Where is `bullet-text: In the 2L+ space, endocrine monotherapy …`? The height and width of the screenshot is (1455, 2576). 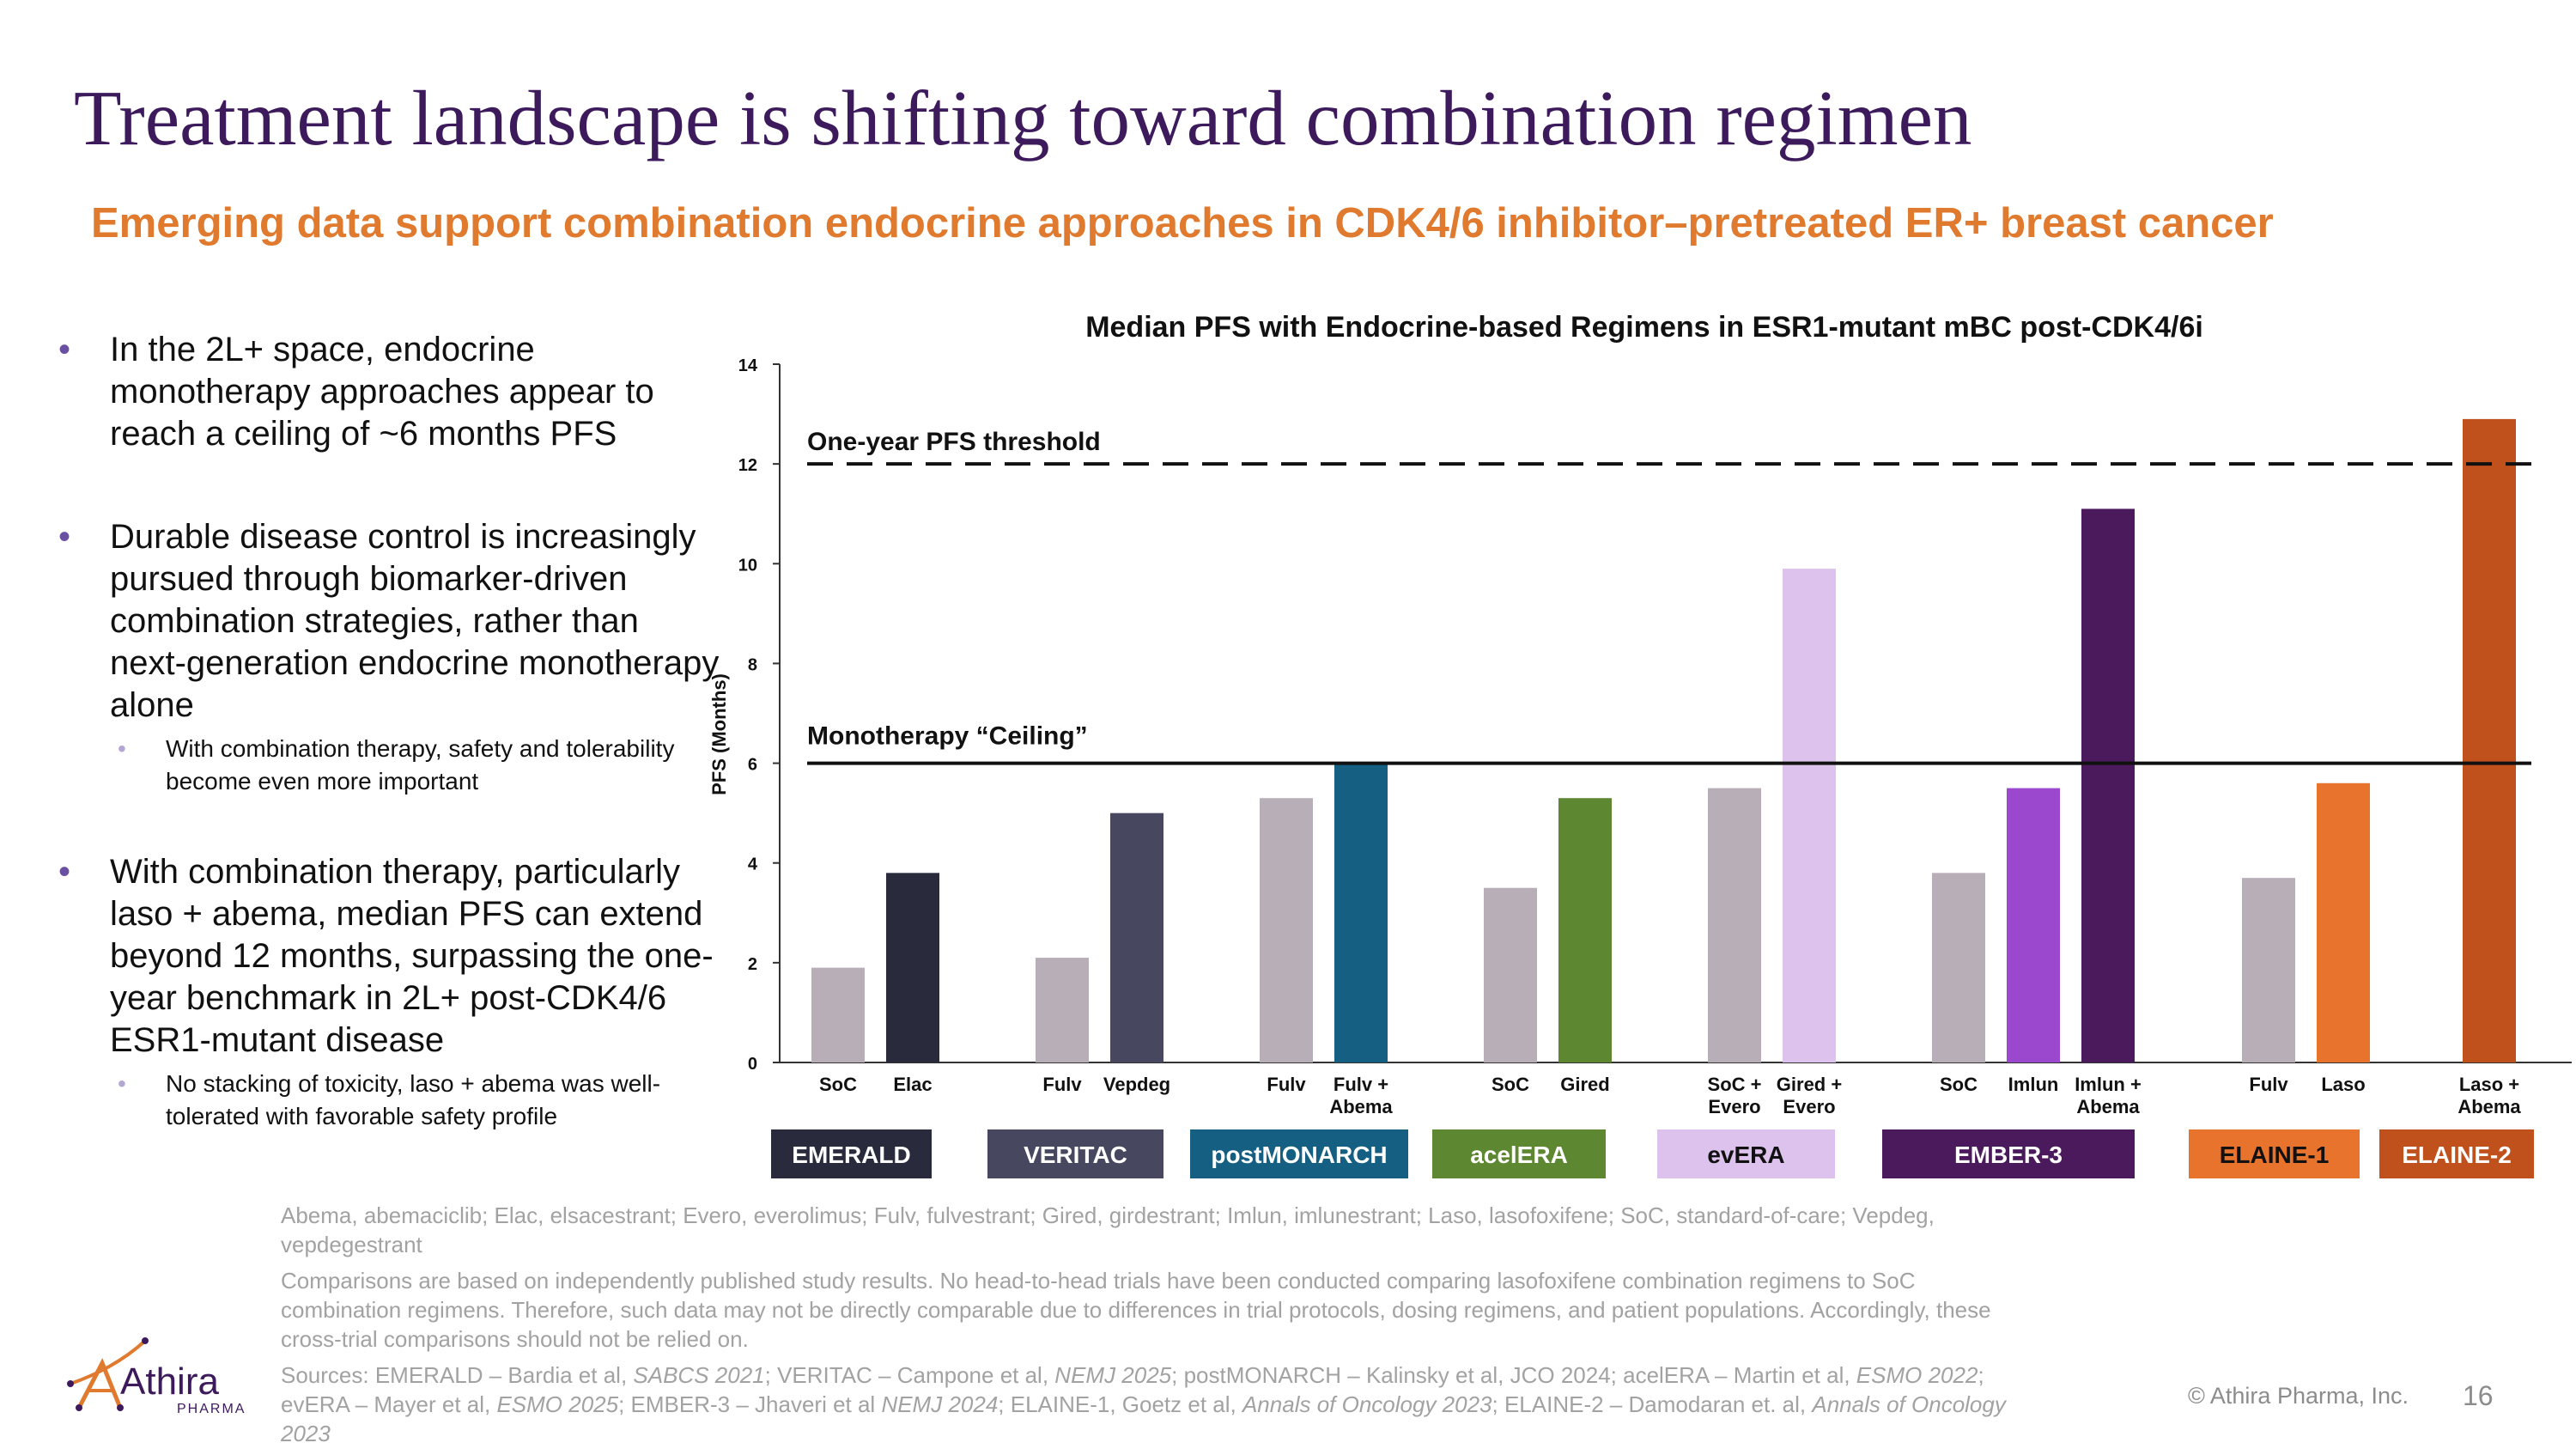
bullet-text: In the 2L+ space, endocrine monotherapy … is located at coordinates (382, 392).